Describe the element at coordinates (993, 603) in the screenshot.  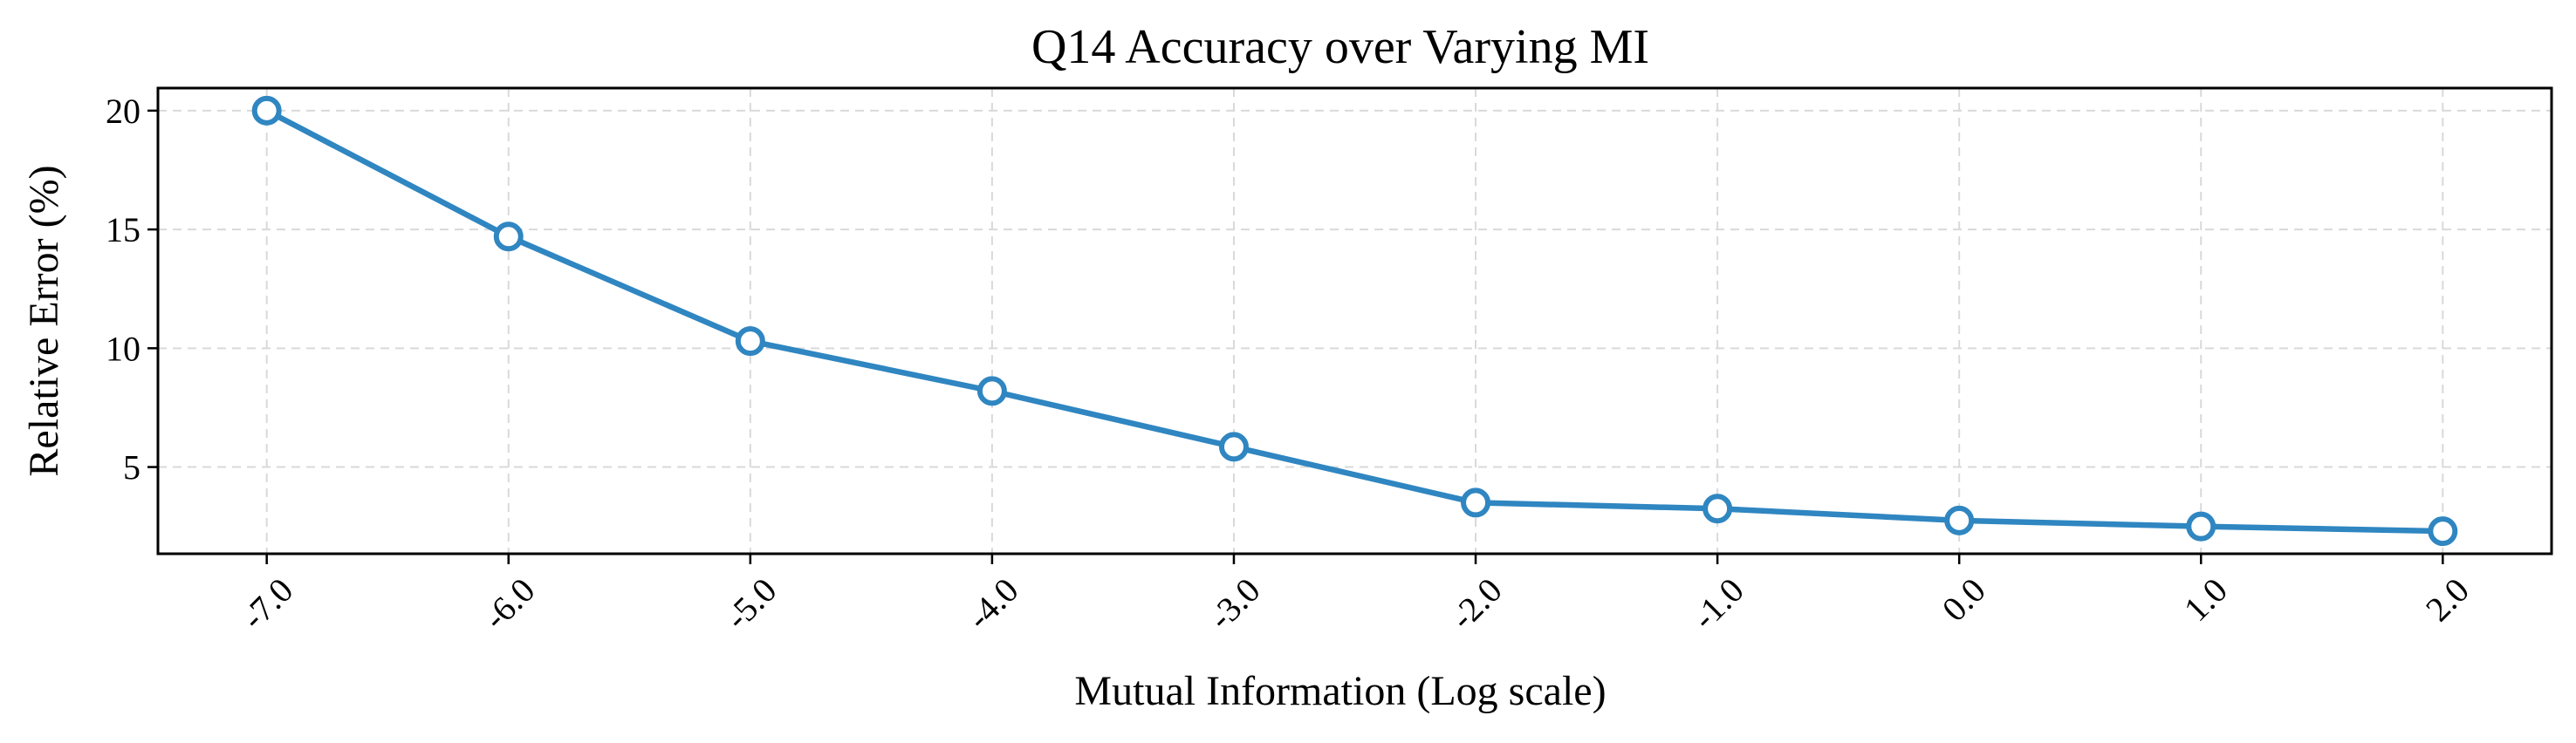
I see `x-tick-label: -4.0` at that location.